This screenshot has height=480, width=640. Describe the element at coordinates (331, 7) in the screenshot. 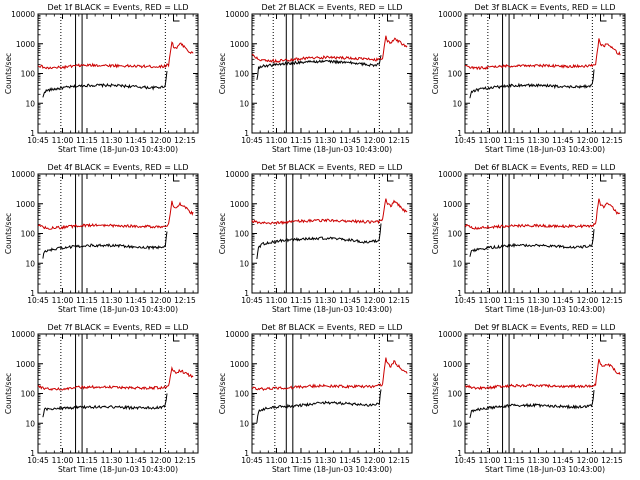

I see `chart-title: Det 2f BLACK = Events, RED = LLD` at that location.